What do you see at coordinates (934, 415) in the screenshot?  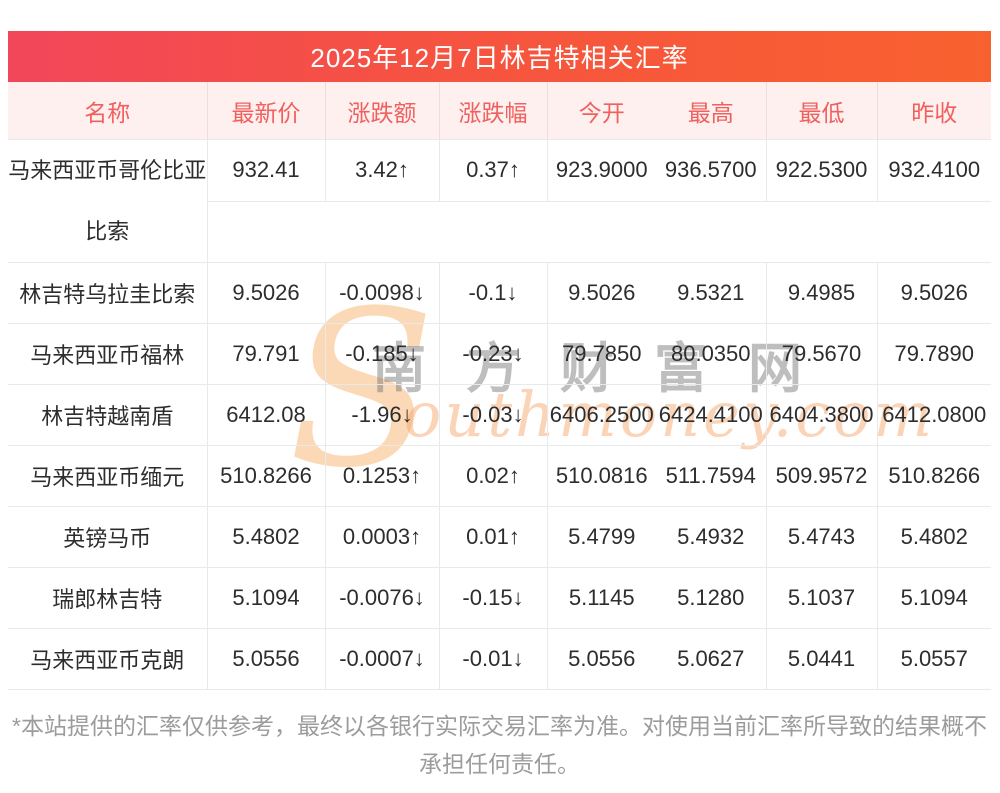 I see `cell-prev-close: 6412.0800` at bounding box center [934, 415].